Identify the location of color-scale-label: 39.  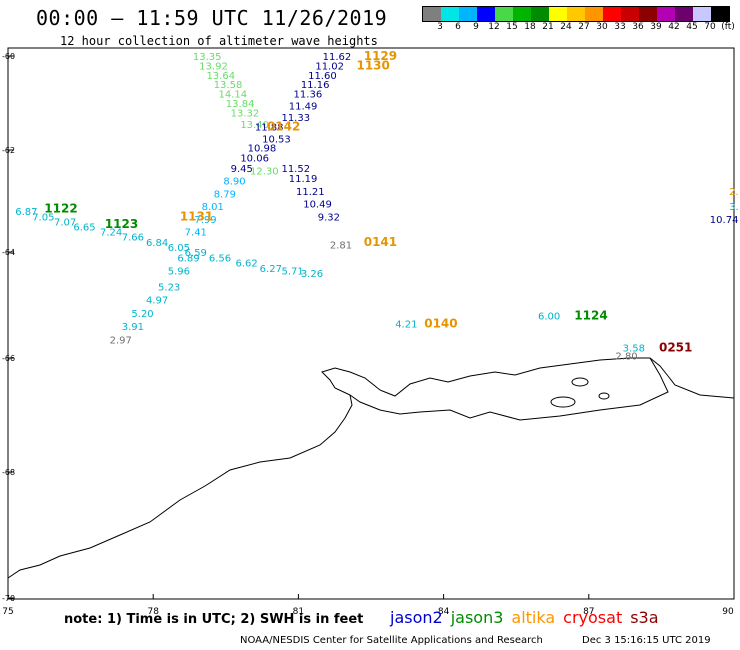
(656, 27).